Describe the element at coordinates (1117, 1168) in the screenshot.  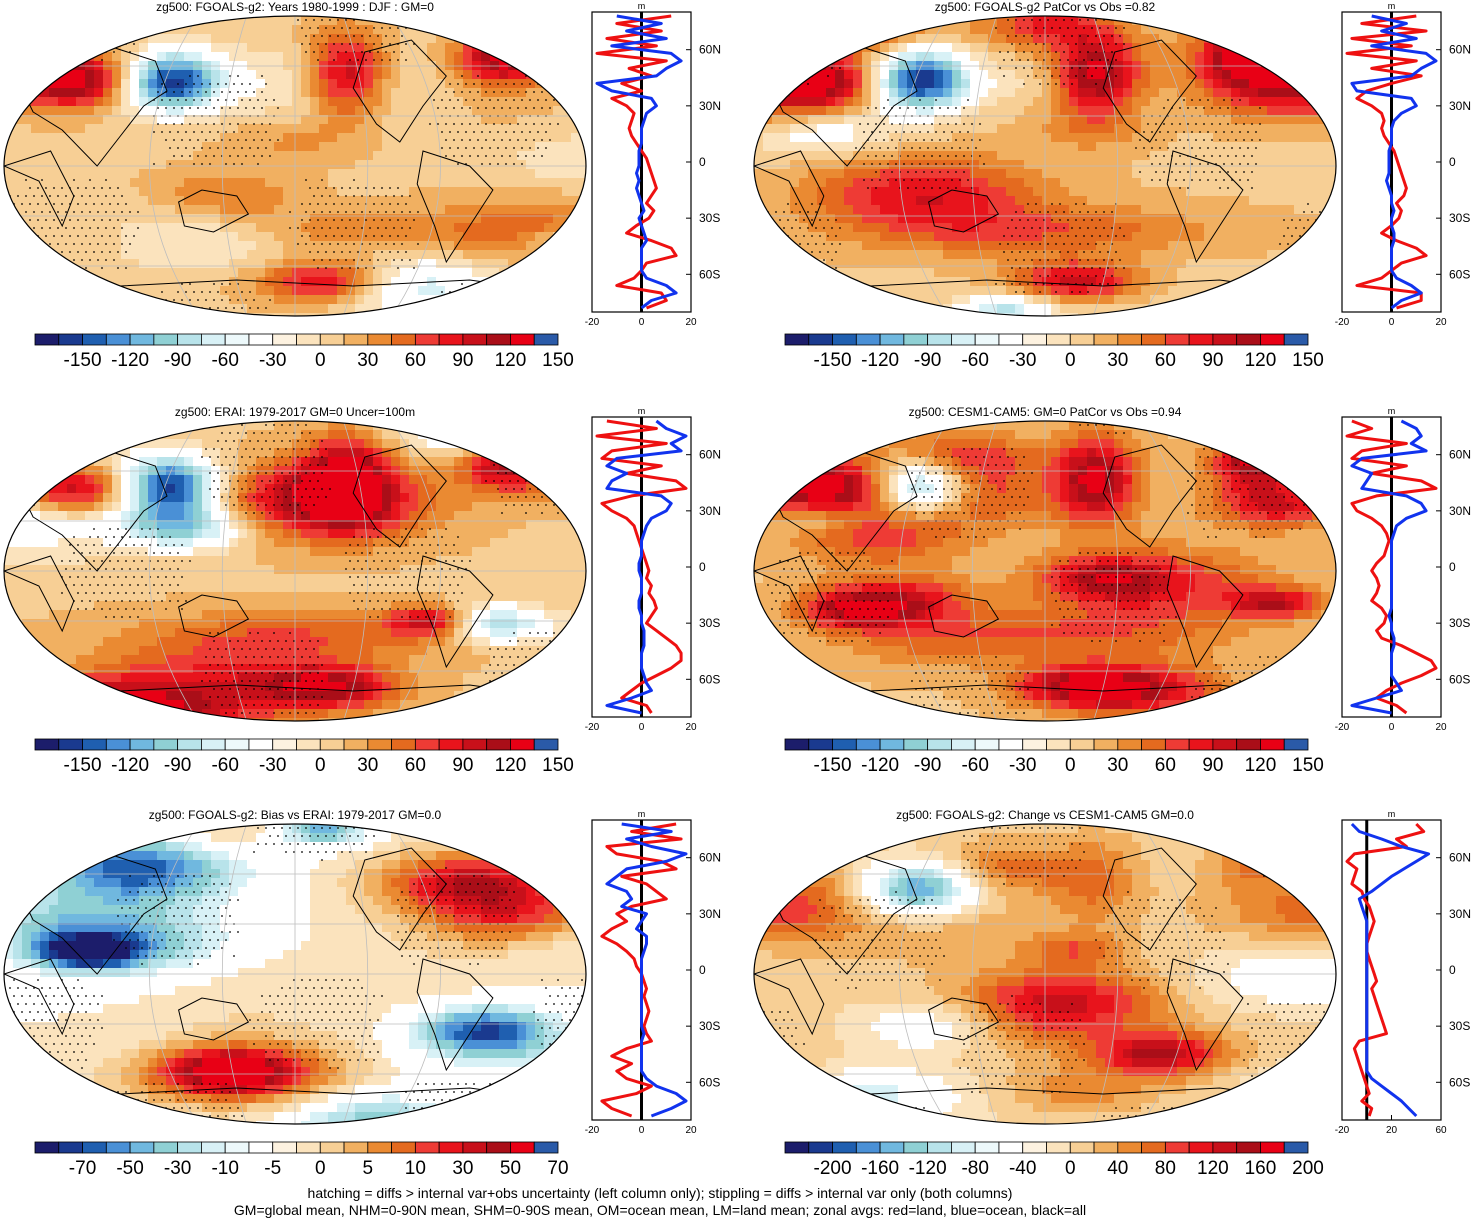
I see `colorbar-tick-label: 40` at that location.